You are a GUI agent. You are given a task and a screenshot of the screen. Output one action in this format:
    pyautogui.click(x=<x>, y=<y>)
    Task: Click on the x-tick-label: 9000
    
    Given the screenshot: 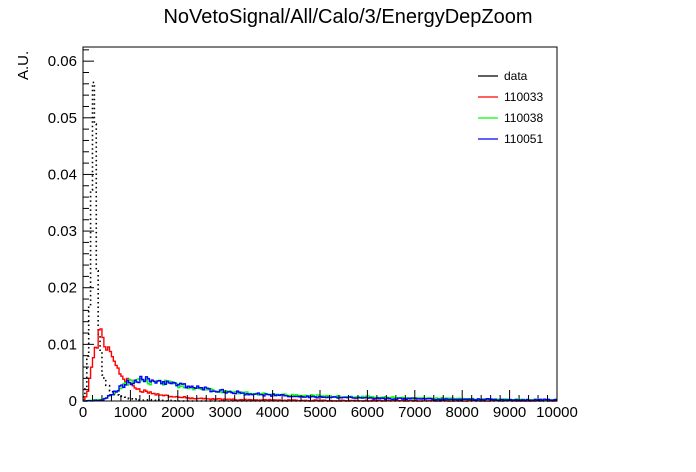 What is the action you would take?
    pyautogui.click(x=509, y=412)
    